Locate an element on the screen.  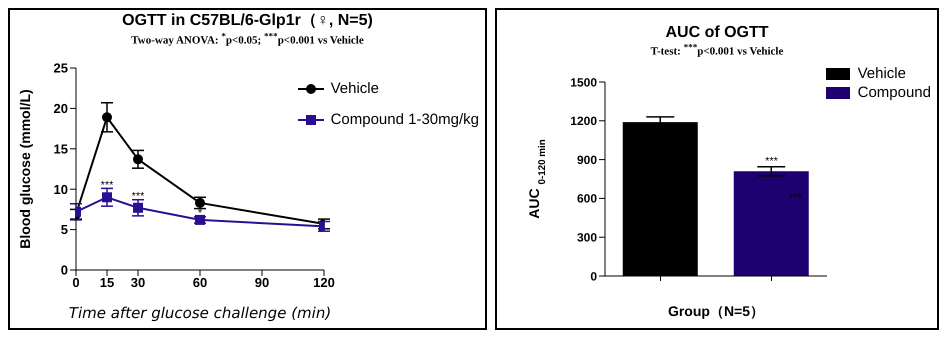
data-label: * is located at coordinates (200, 214).